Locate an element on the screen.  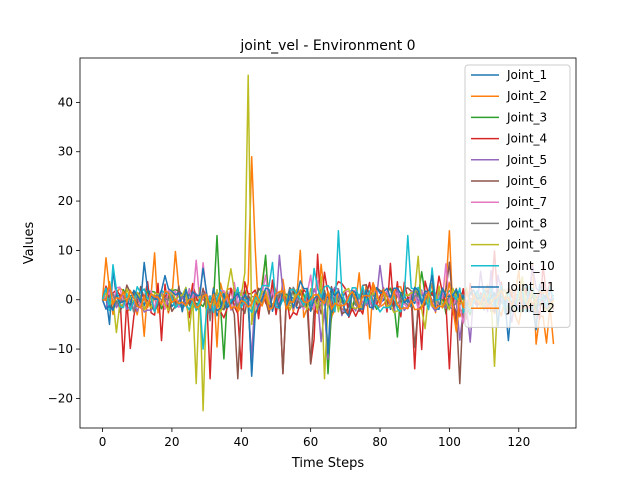
legend-label: Joint_12 is located at coordinates (530, 308).